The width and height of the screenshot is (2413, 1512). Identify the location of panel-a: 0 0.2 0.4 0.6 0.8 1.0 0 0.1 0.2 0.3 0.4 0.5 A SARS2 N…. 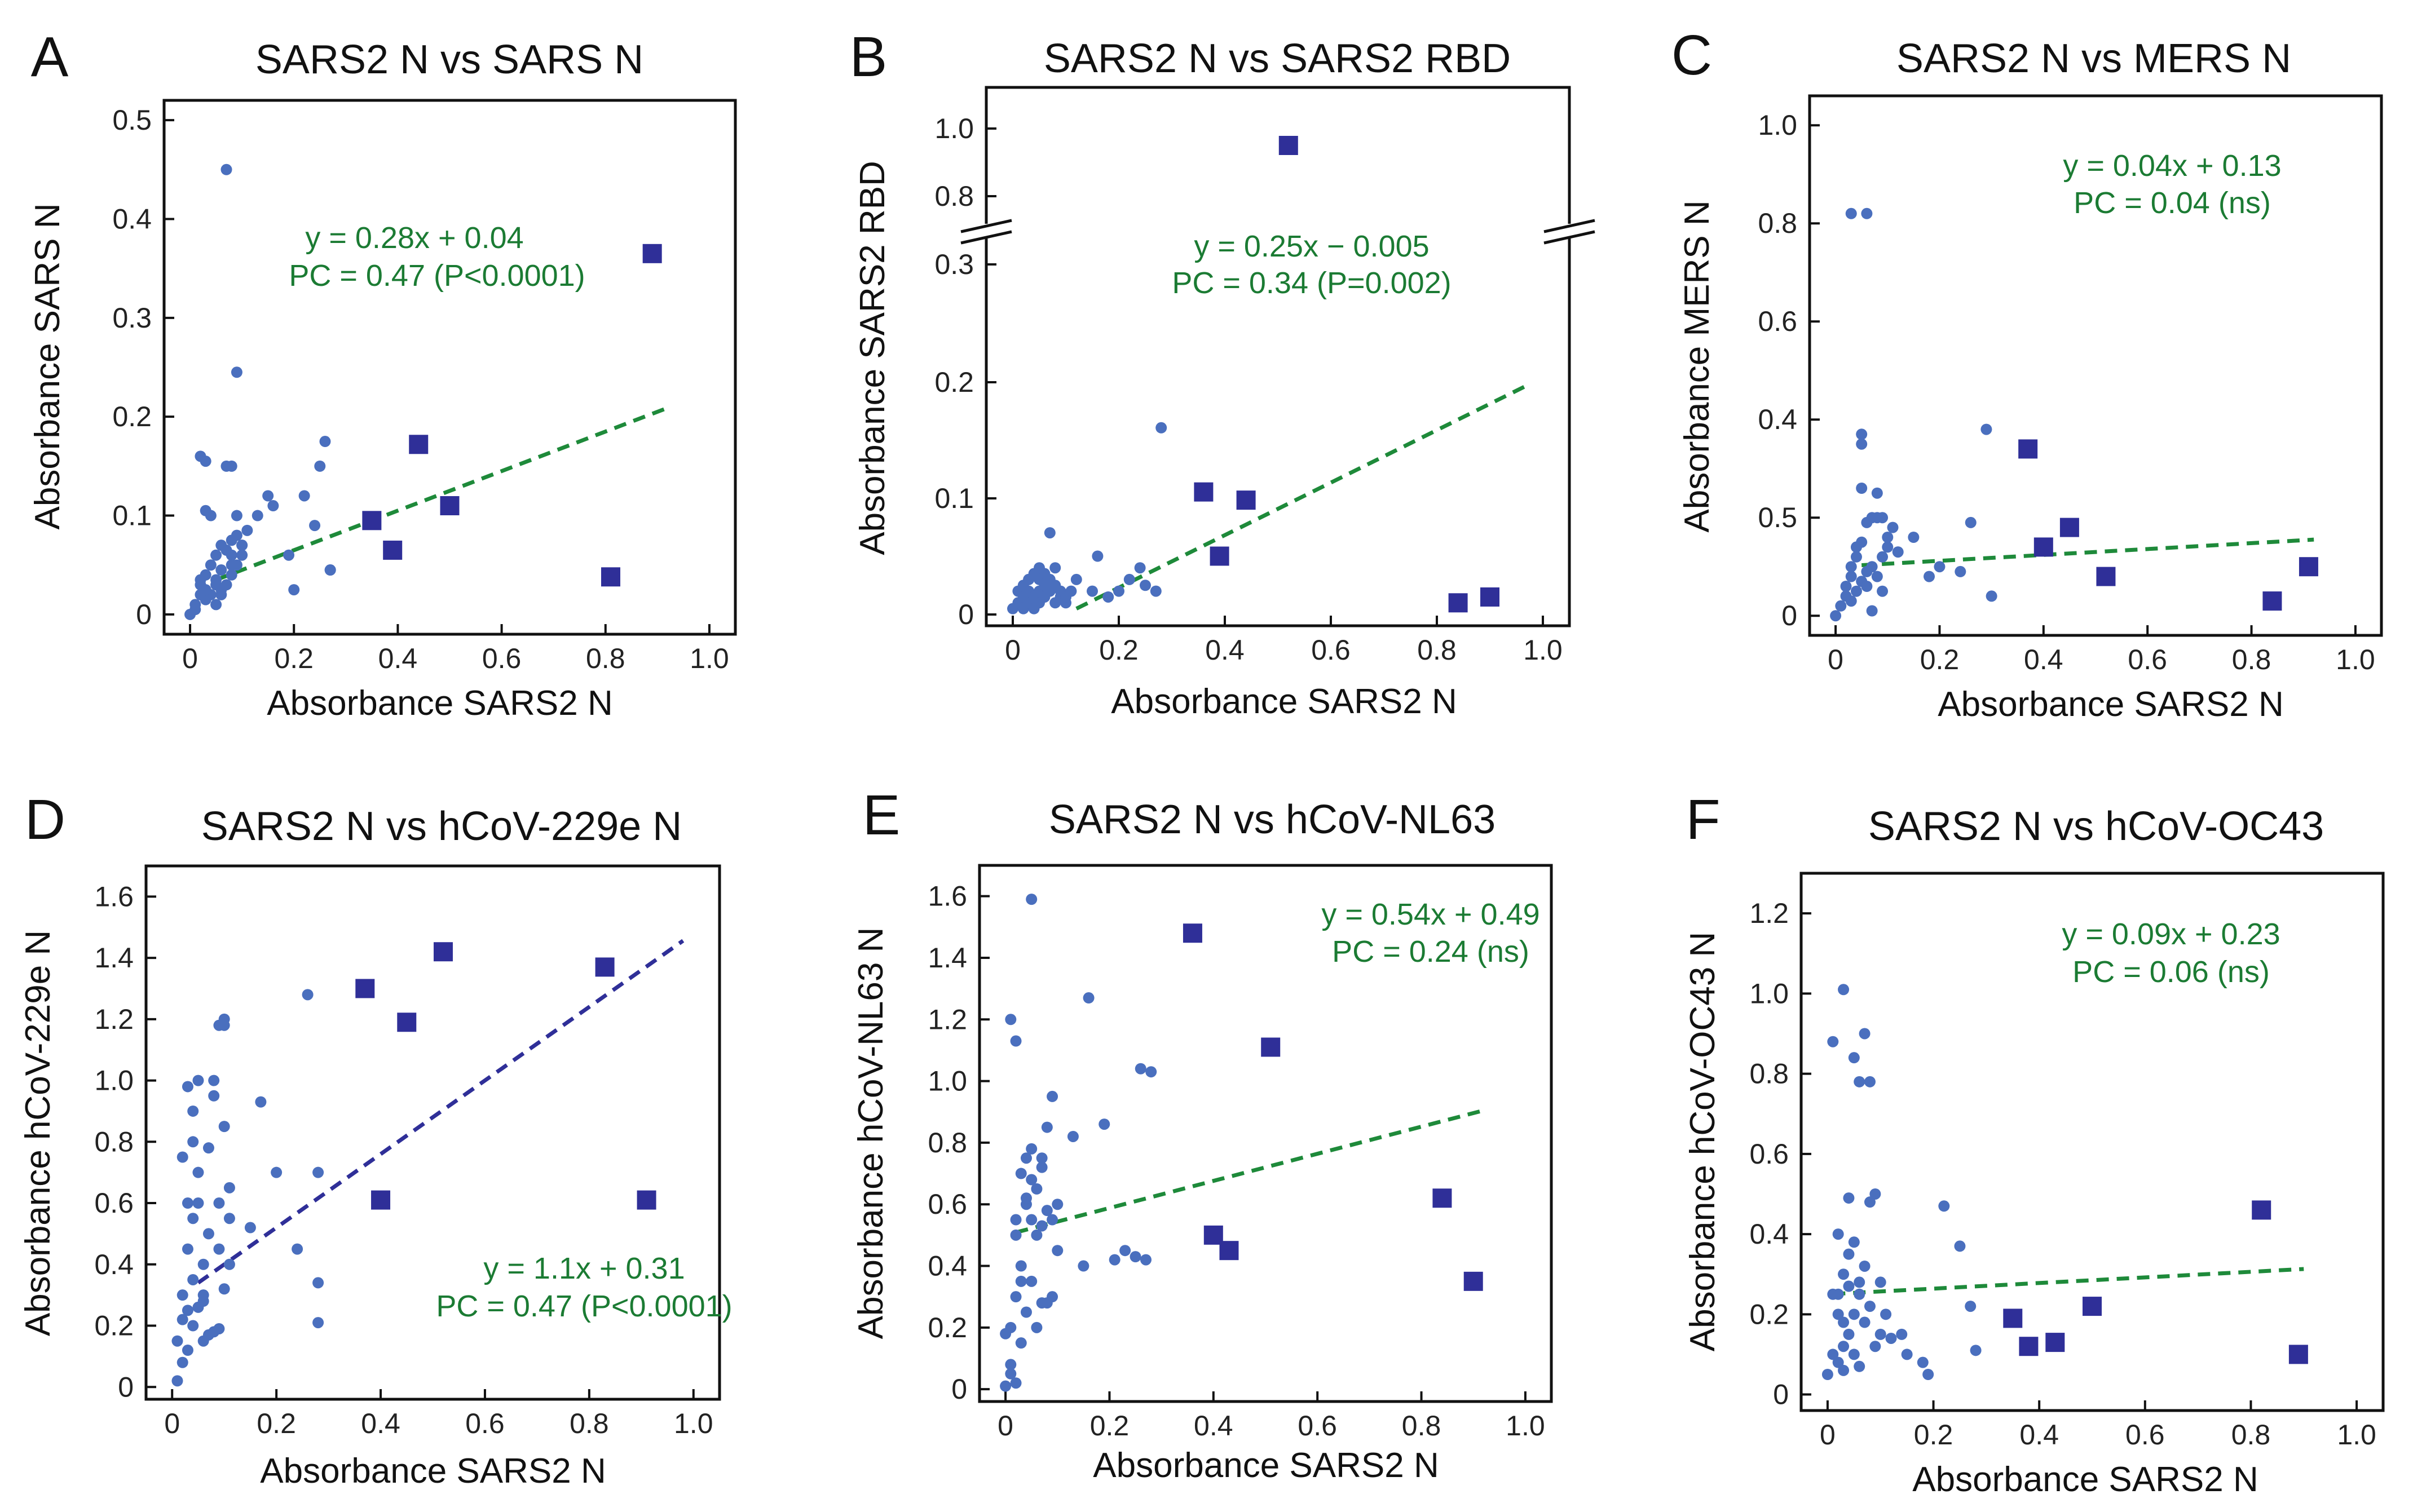
(382, 374).